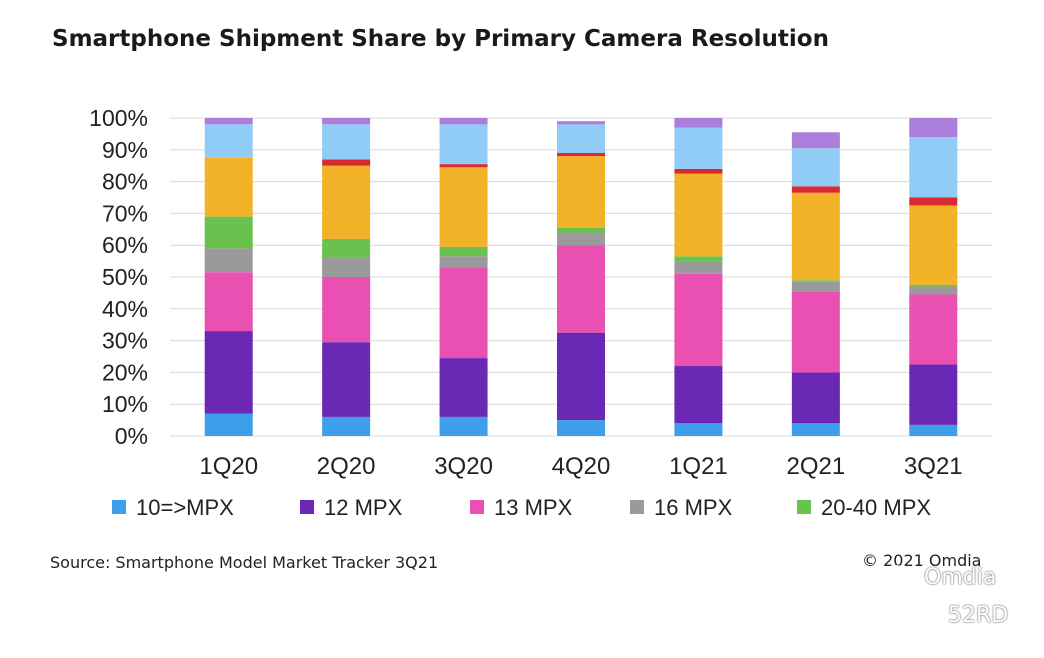 The height and width of the screenshot is (658, 1044). I want to click on y-tick-label: 90%, so click(125, 150).